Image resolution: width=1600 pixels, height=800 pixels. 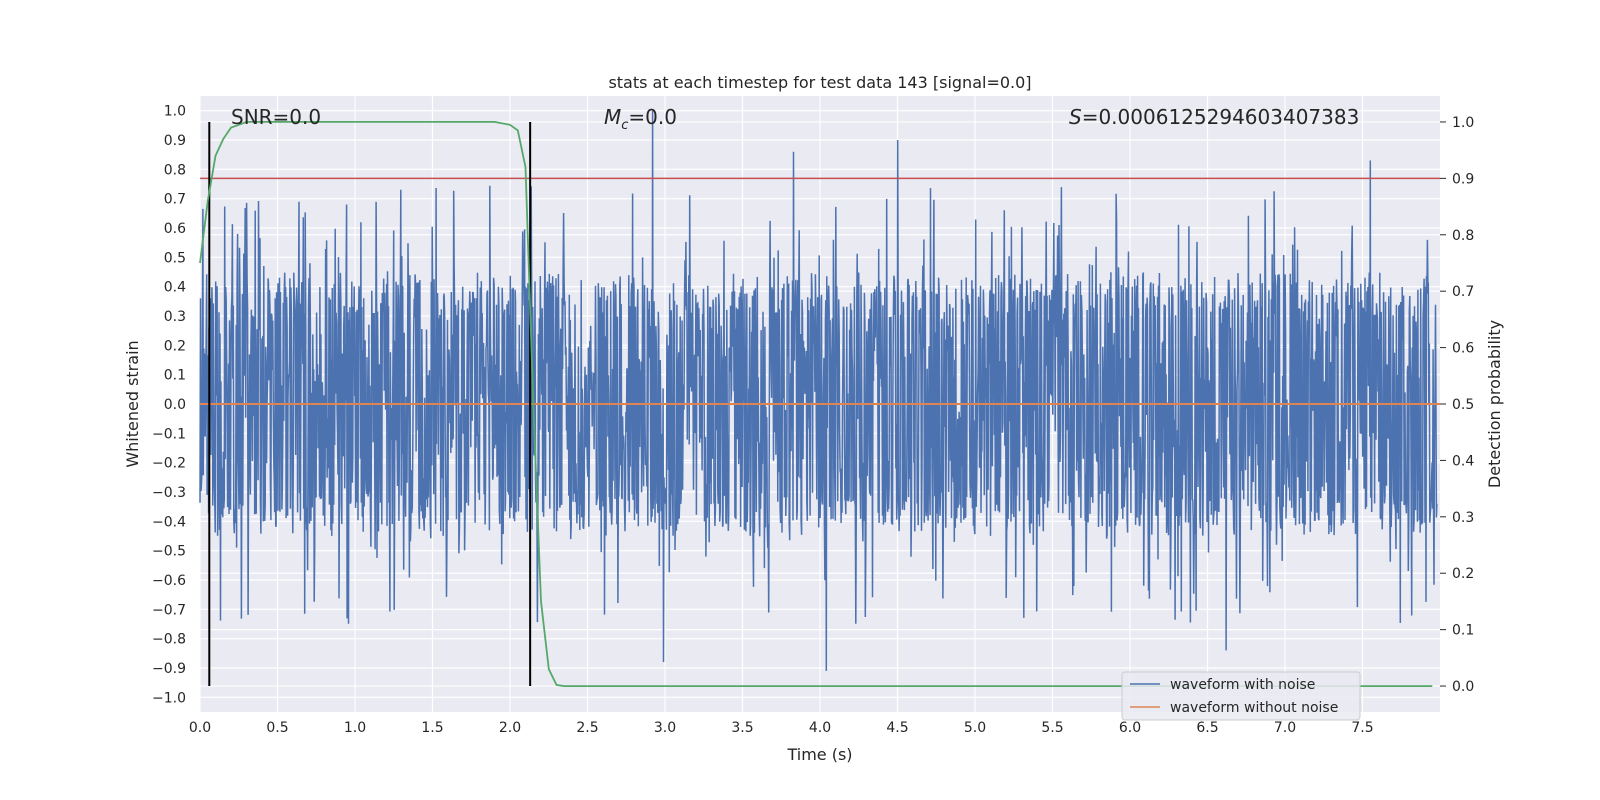 What do you see at coordinates (1075, 117) in the screenshot?
I see `s-symbol: S` at bounding box center [1075, 117].